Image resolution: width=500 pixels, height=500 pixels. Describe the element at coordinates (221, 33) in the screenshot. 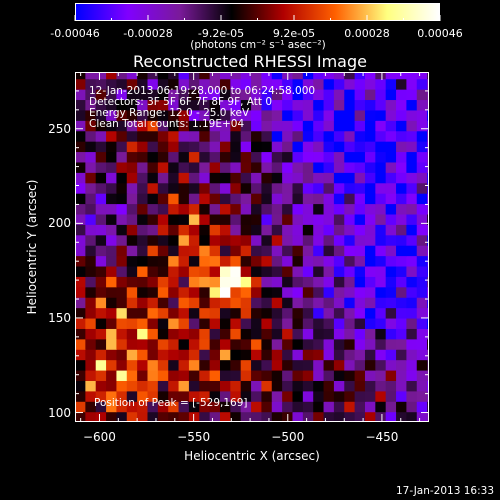

I see `colorbar-tick-label: -9.2e-05` at that location.